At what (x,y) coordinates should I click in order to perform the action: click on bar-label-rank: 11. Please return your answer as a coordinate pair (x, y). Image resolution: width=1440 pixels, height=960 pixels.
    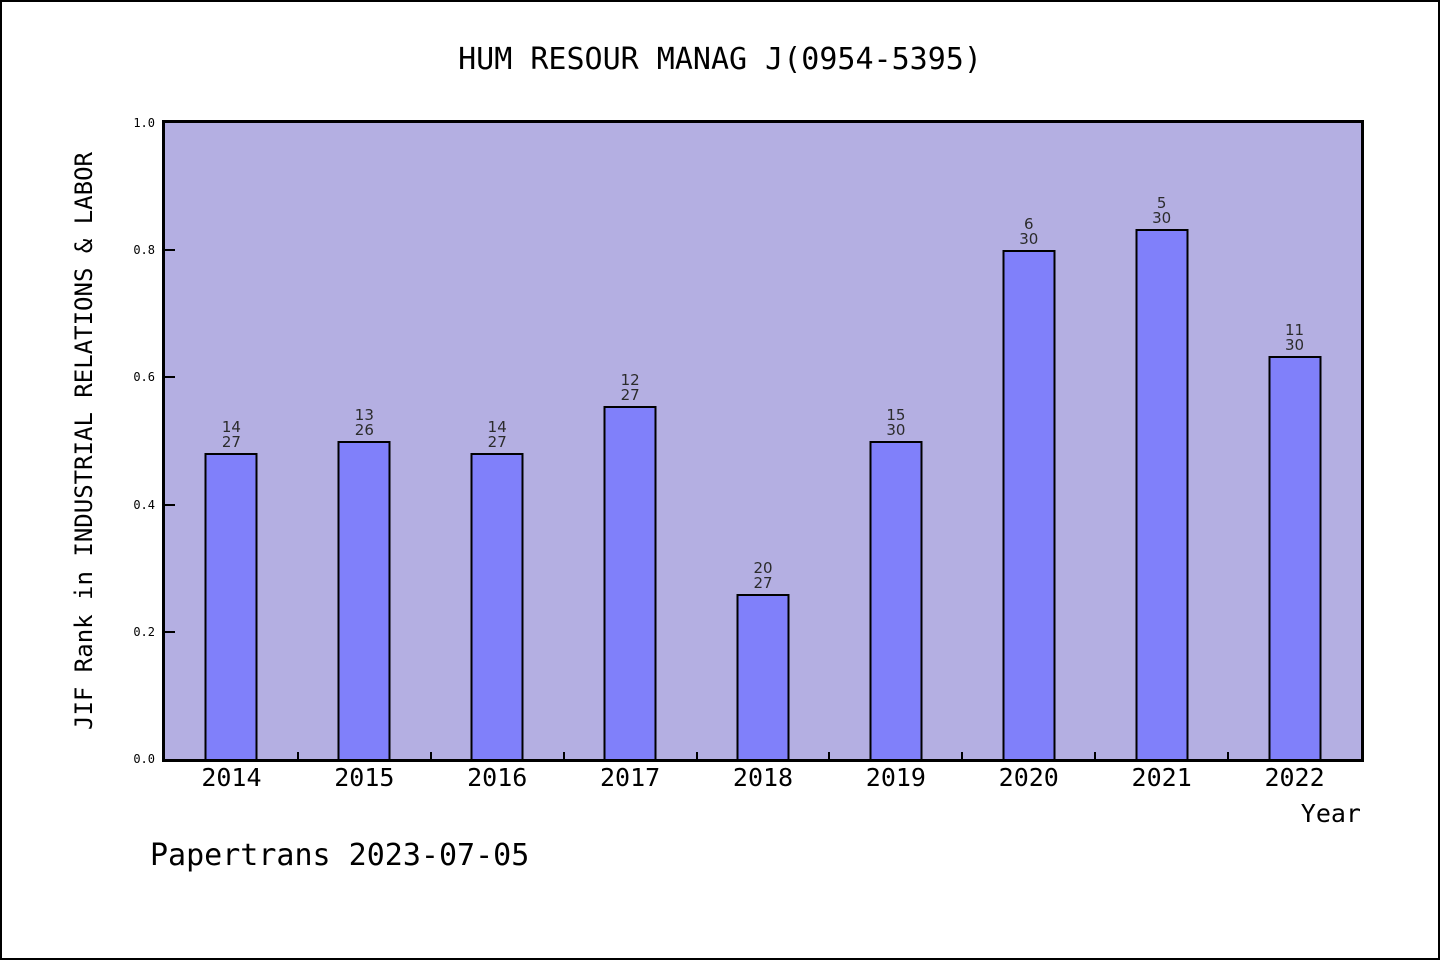
    Looking at the image, I should click on (1295, 330).